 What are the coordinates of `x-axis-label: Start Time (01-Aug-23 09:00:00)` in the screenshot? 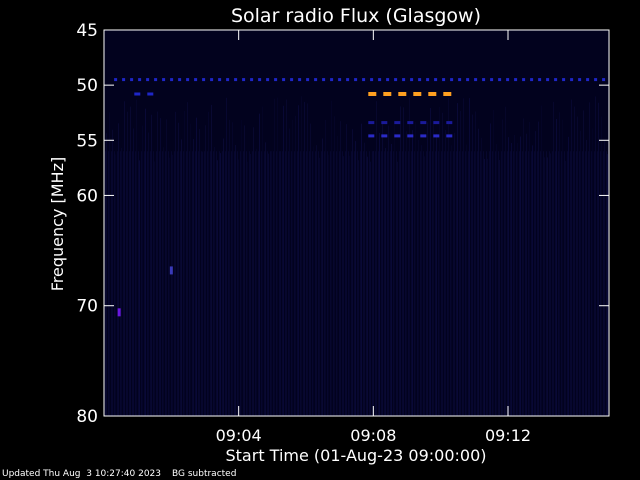 It's located at (356, 455).